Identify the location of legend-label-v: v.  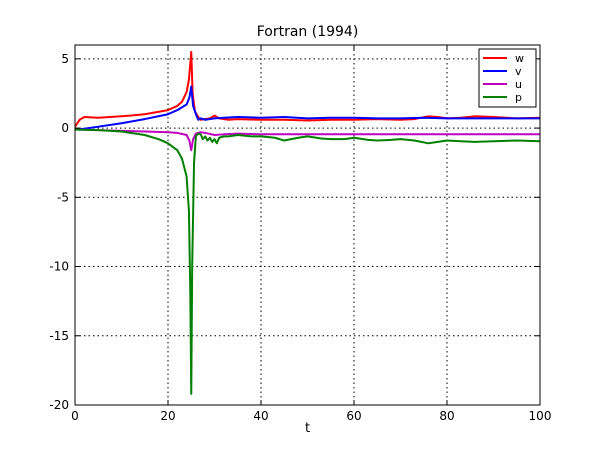
(518, 71).